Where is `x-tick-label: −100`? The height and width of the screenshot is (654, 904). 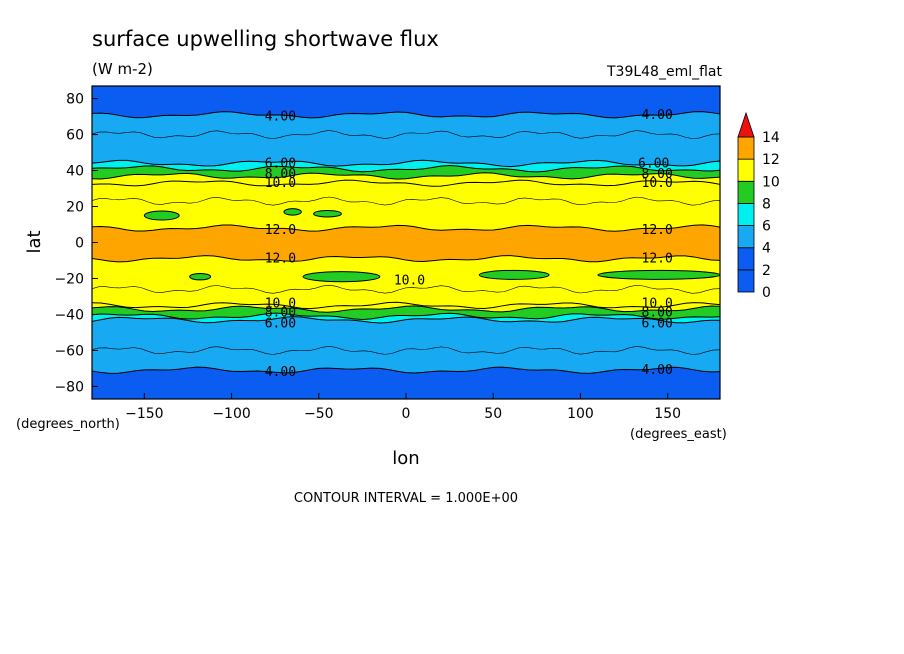 x-tick-label: −100 is located at coordinates (231, 414).